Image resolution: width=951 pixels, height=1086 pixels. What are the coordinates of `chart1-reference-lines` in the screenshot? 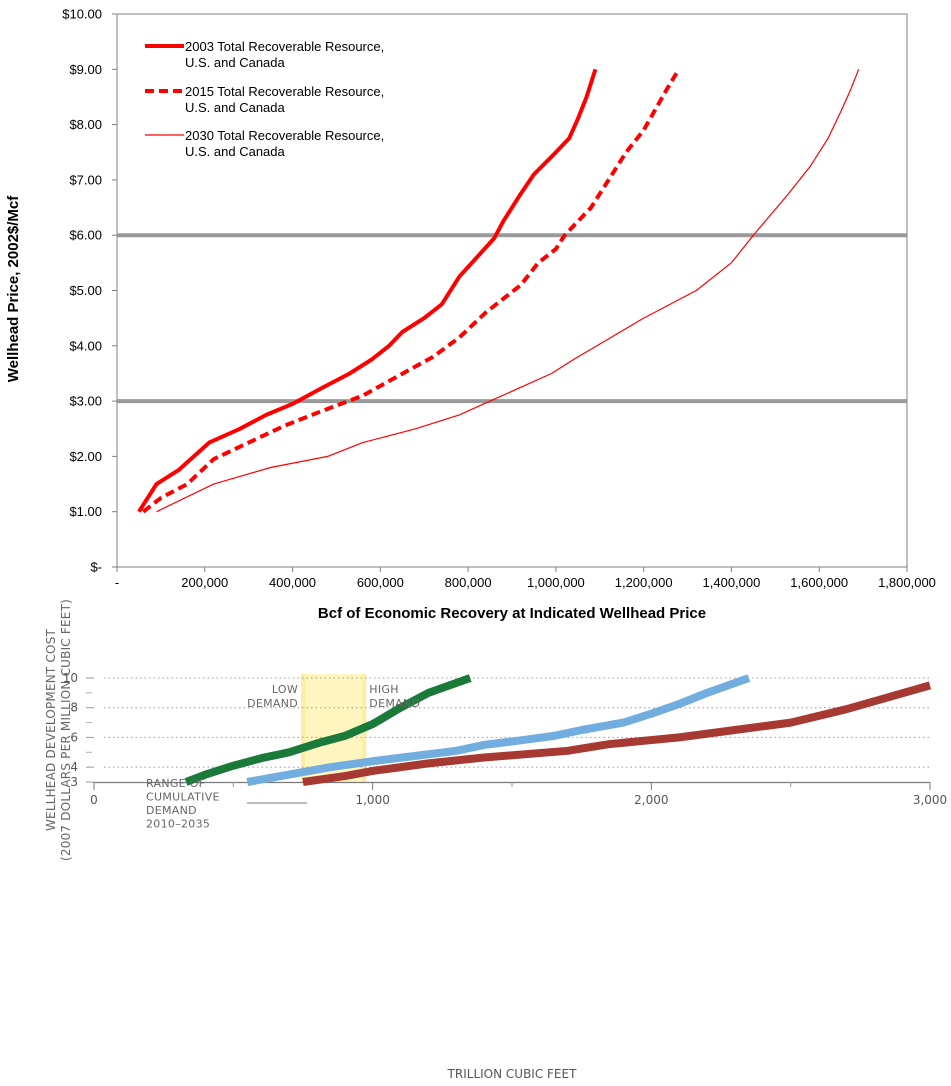 It's located at (512, 318).